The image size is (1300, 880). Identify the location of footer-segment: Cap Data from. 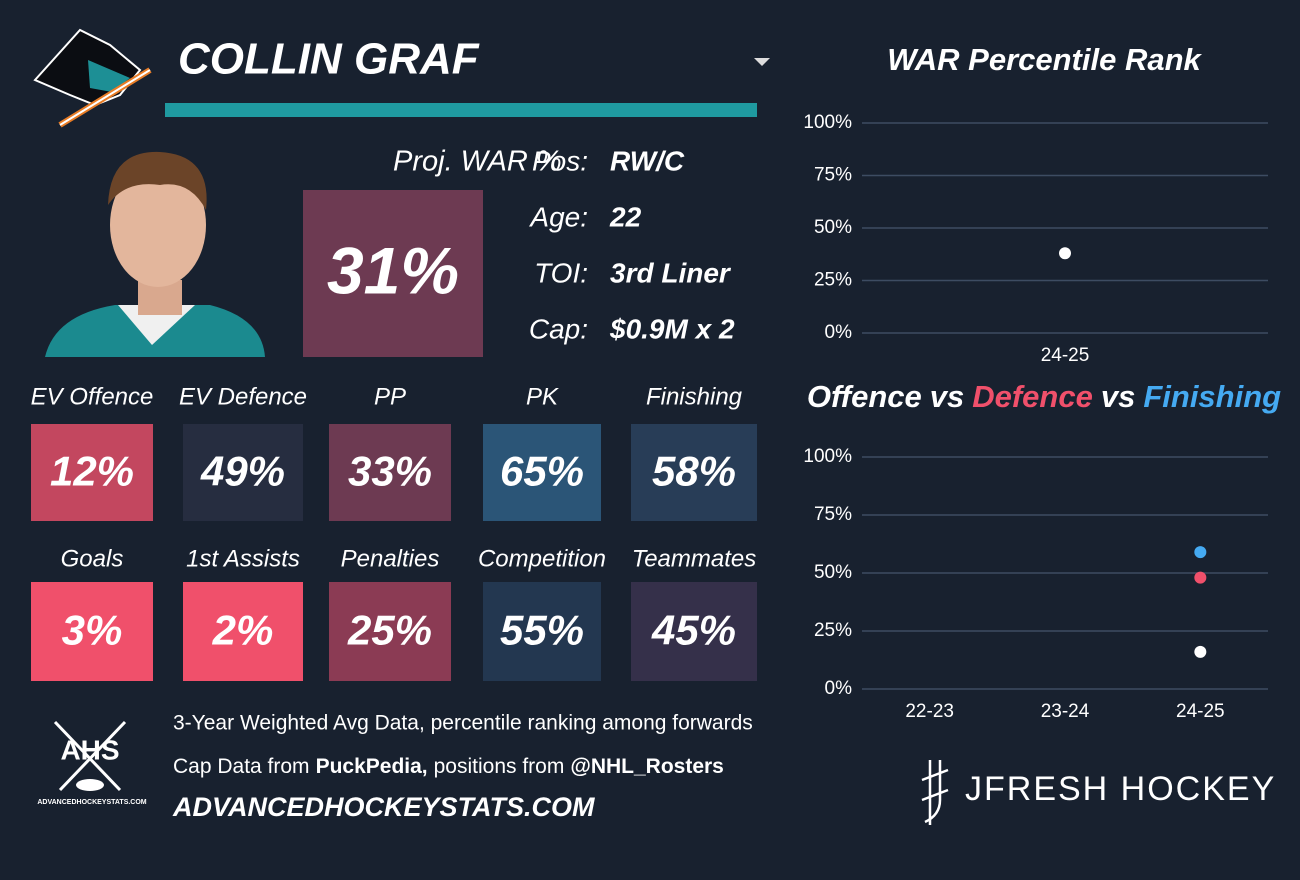
(241, 766).